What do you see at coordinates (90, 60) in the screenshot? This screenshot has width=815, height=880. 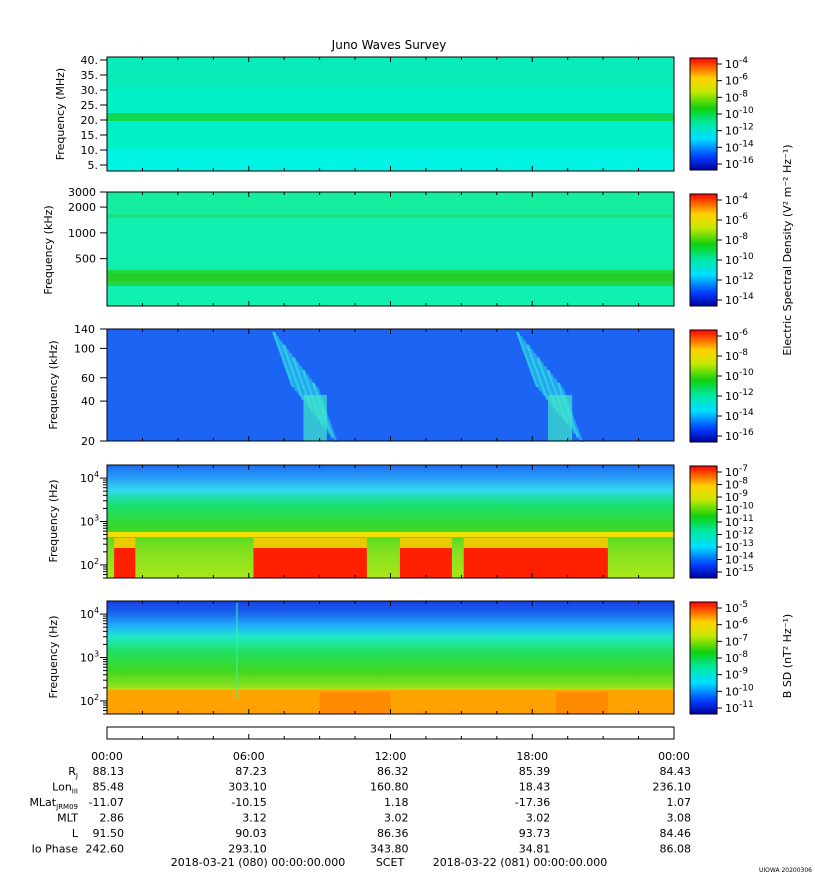 I see `ytick-label: 40.` at bounding box center [90, 60].